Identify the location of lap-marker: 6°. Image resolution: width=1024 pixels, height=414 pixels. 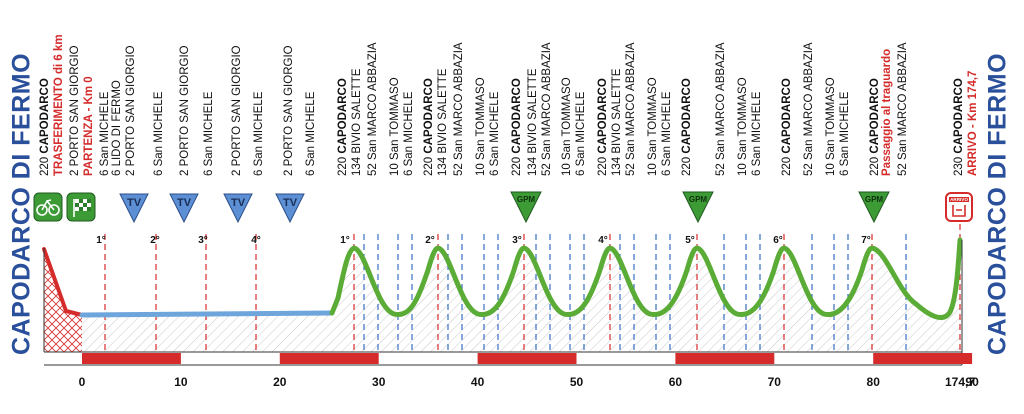
(778, 240).